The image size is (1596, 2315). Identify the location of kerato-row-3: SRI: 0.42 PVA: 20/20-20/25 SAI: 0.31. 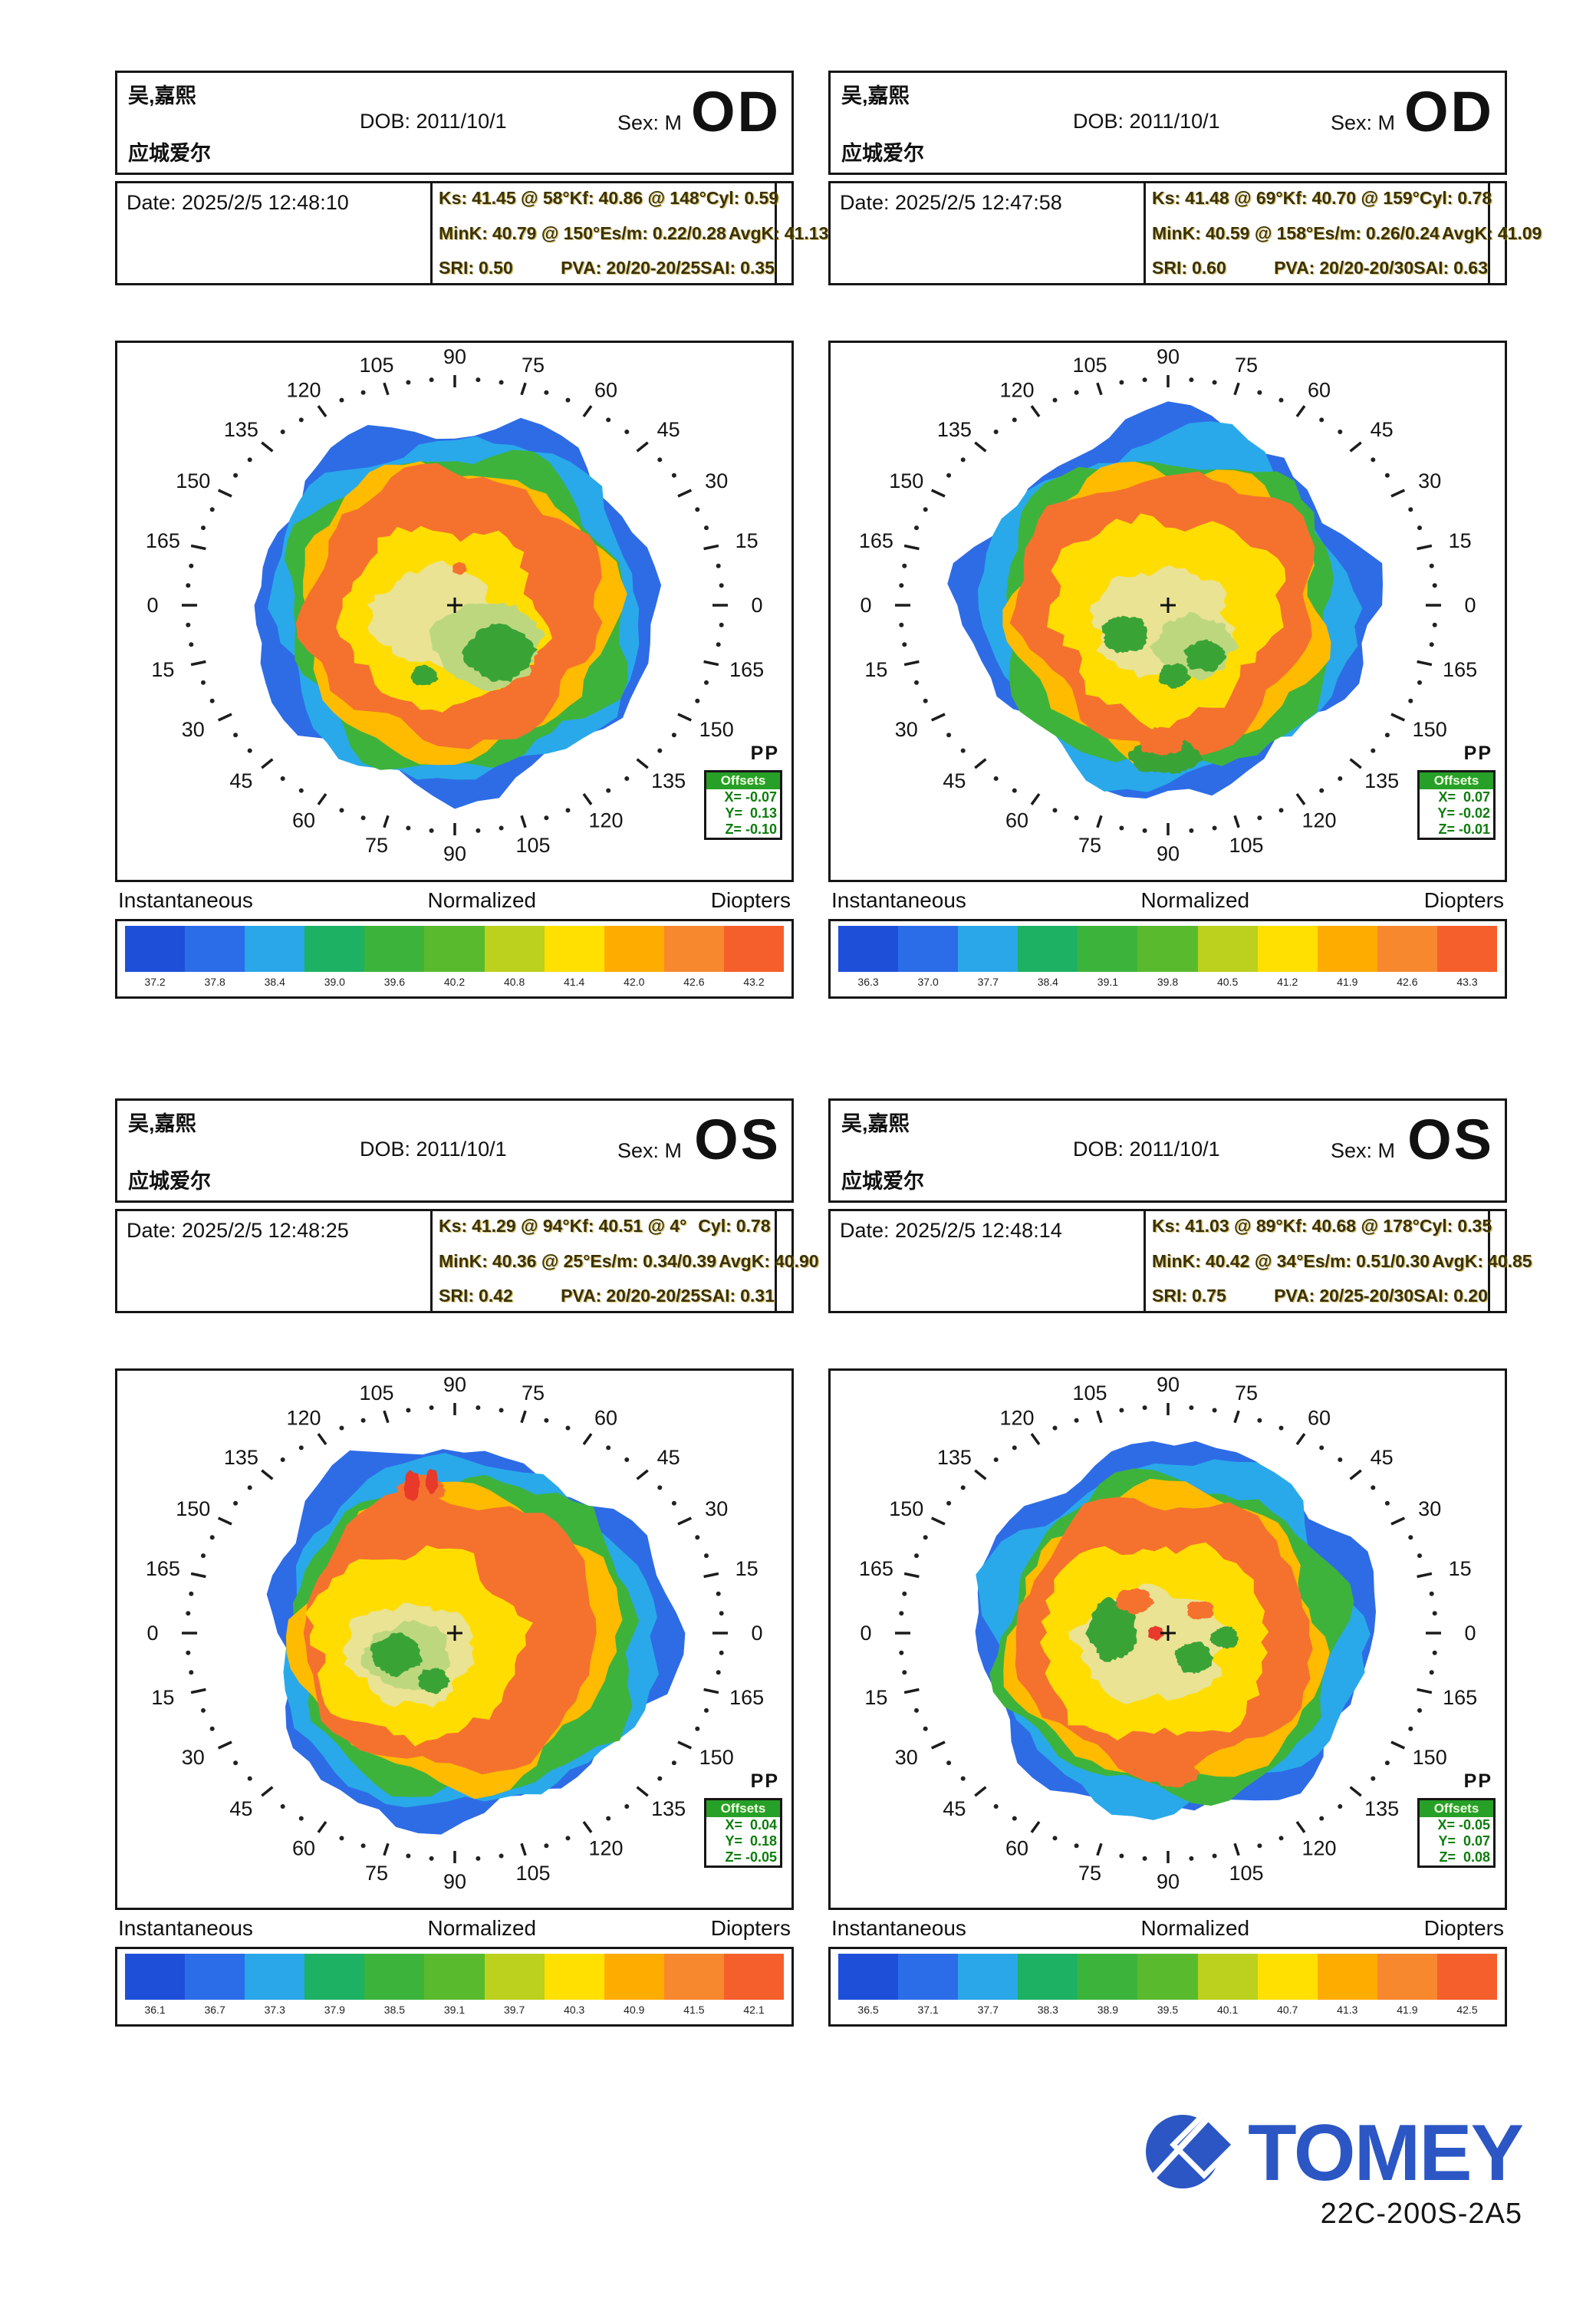
(607, 1296).